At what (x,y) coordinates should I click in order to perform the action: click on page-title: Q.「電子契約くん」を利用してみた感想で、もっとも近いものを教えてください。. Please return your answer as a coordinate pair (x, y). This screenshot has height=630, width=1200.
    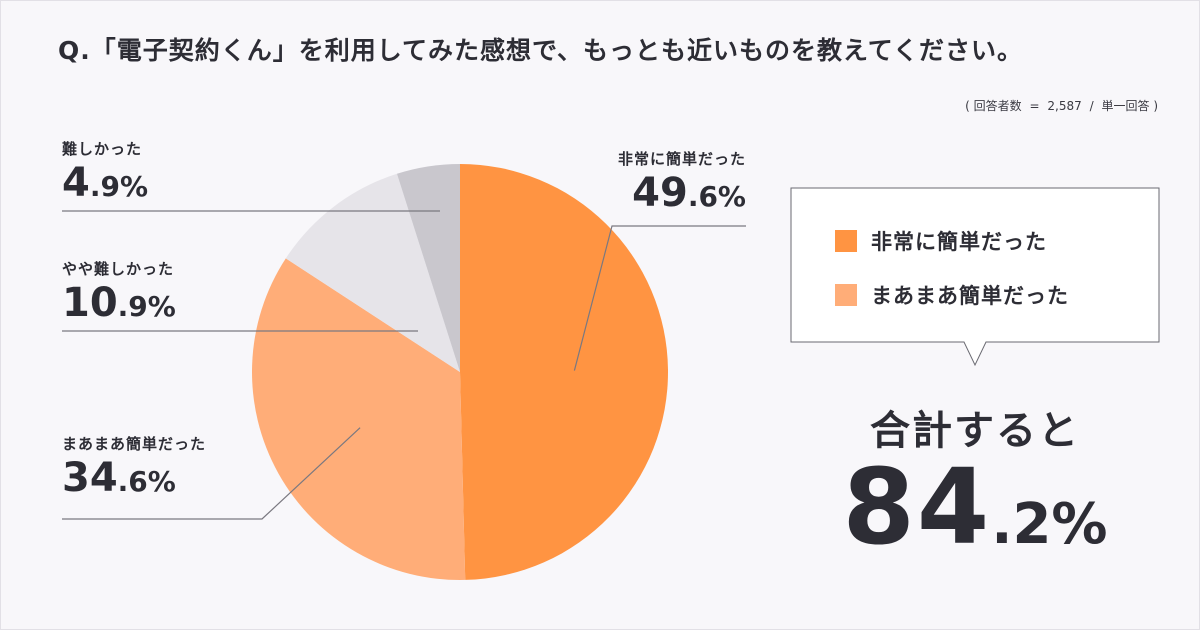
    Looking at the image, I should click on (541, 50).